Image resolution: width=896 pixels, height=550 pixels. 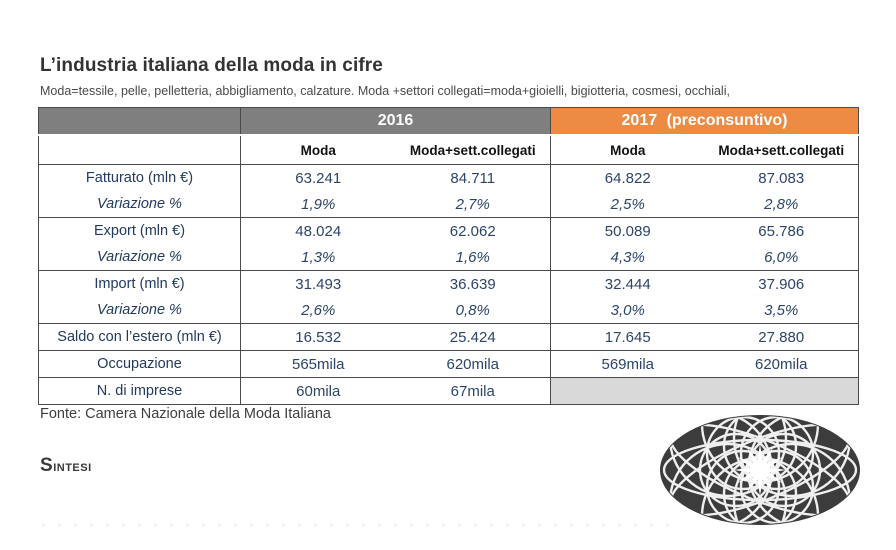 I want to click on cell-value: 37.906, so click(x=781, y=284).